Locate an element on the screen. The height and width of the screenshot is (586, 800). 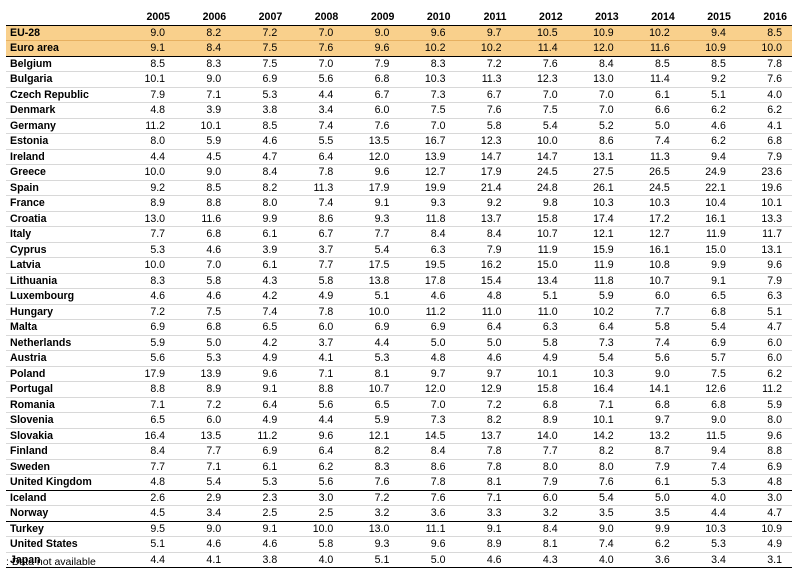
value-cell: 2.5 is located at coordinates (270, 513).